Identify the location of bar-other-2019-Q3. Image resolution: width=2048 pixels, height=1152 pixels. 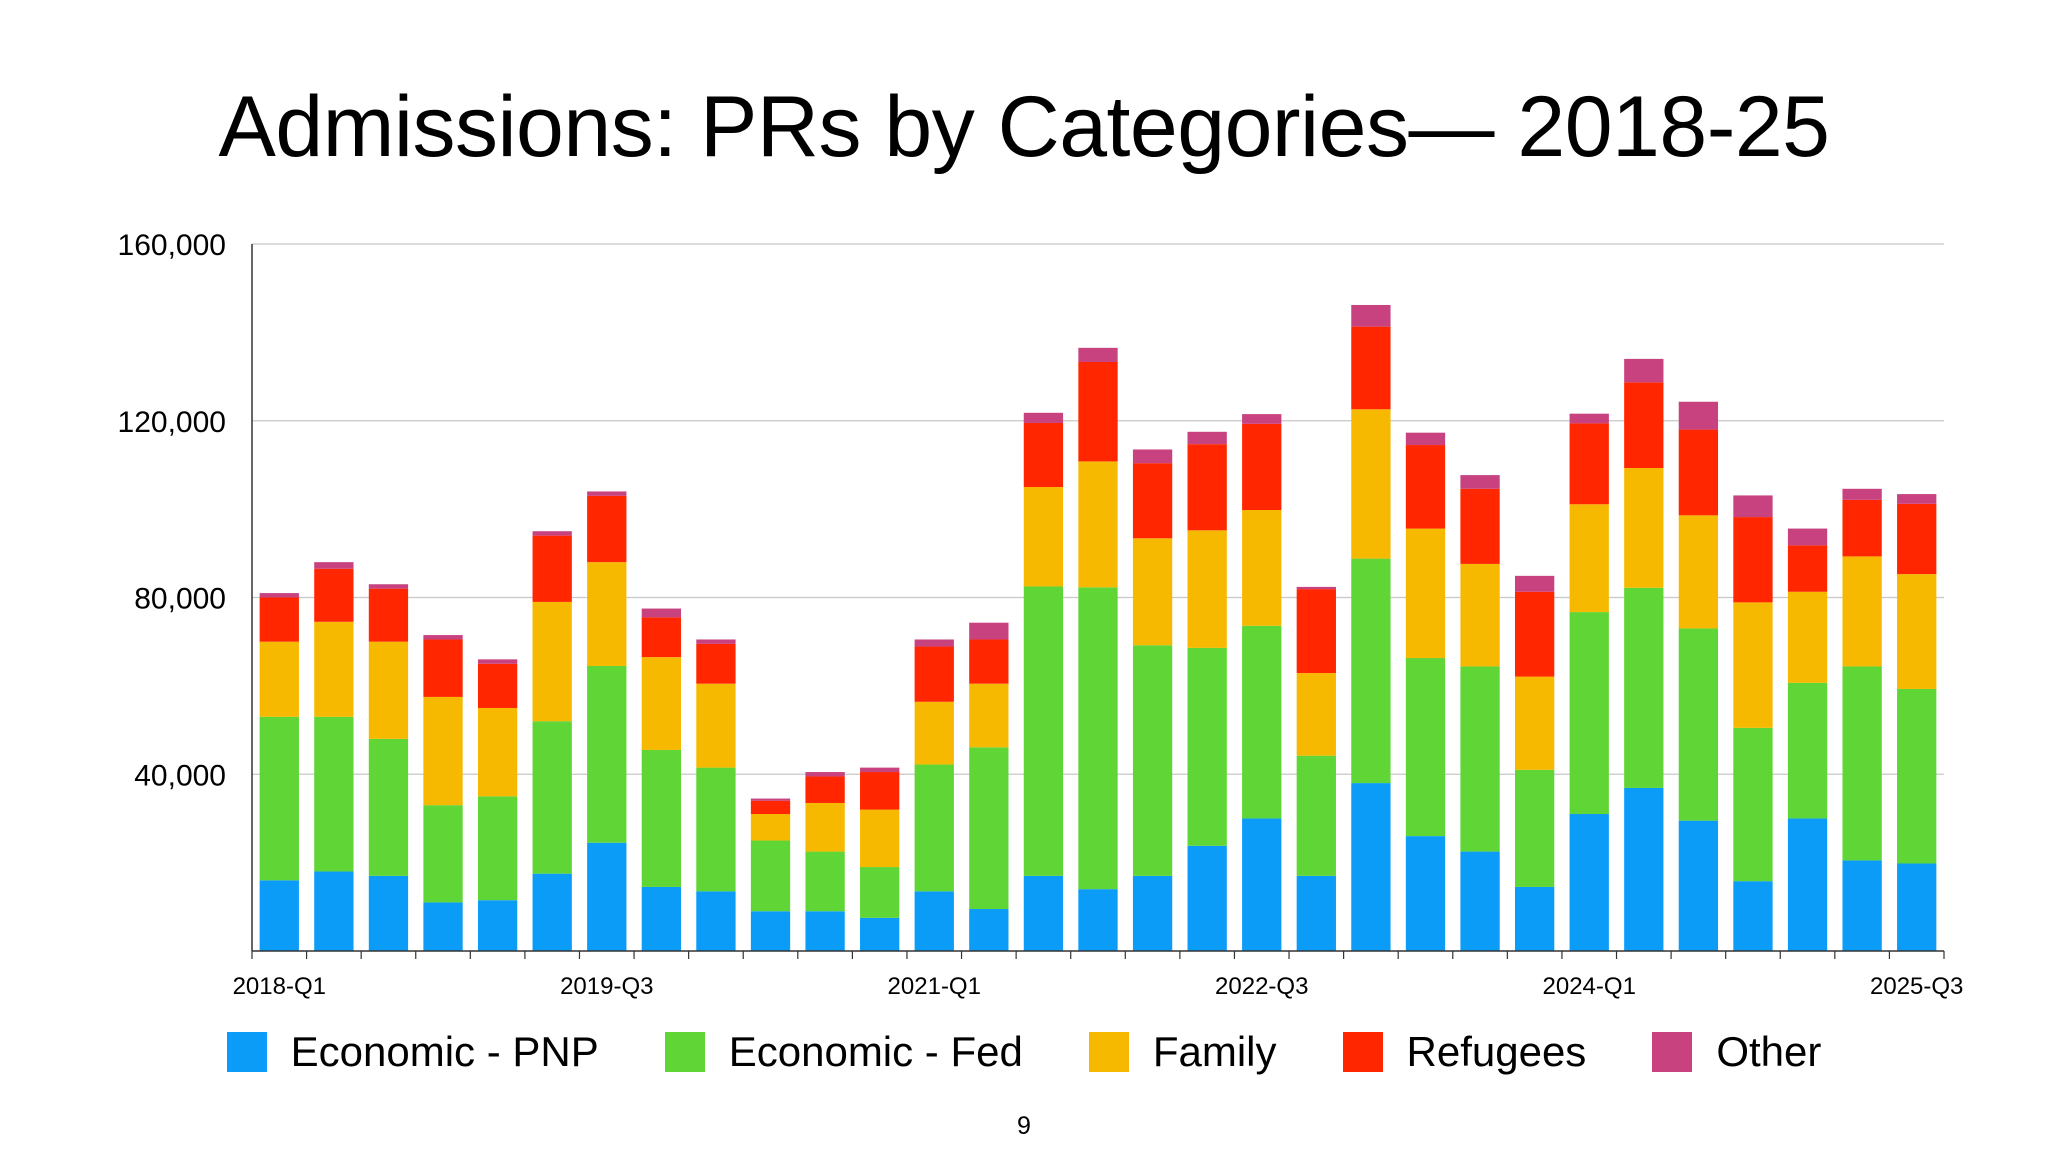
(607, 493).